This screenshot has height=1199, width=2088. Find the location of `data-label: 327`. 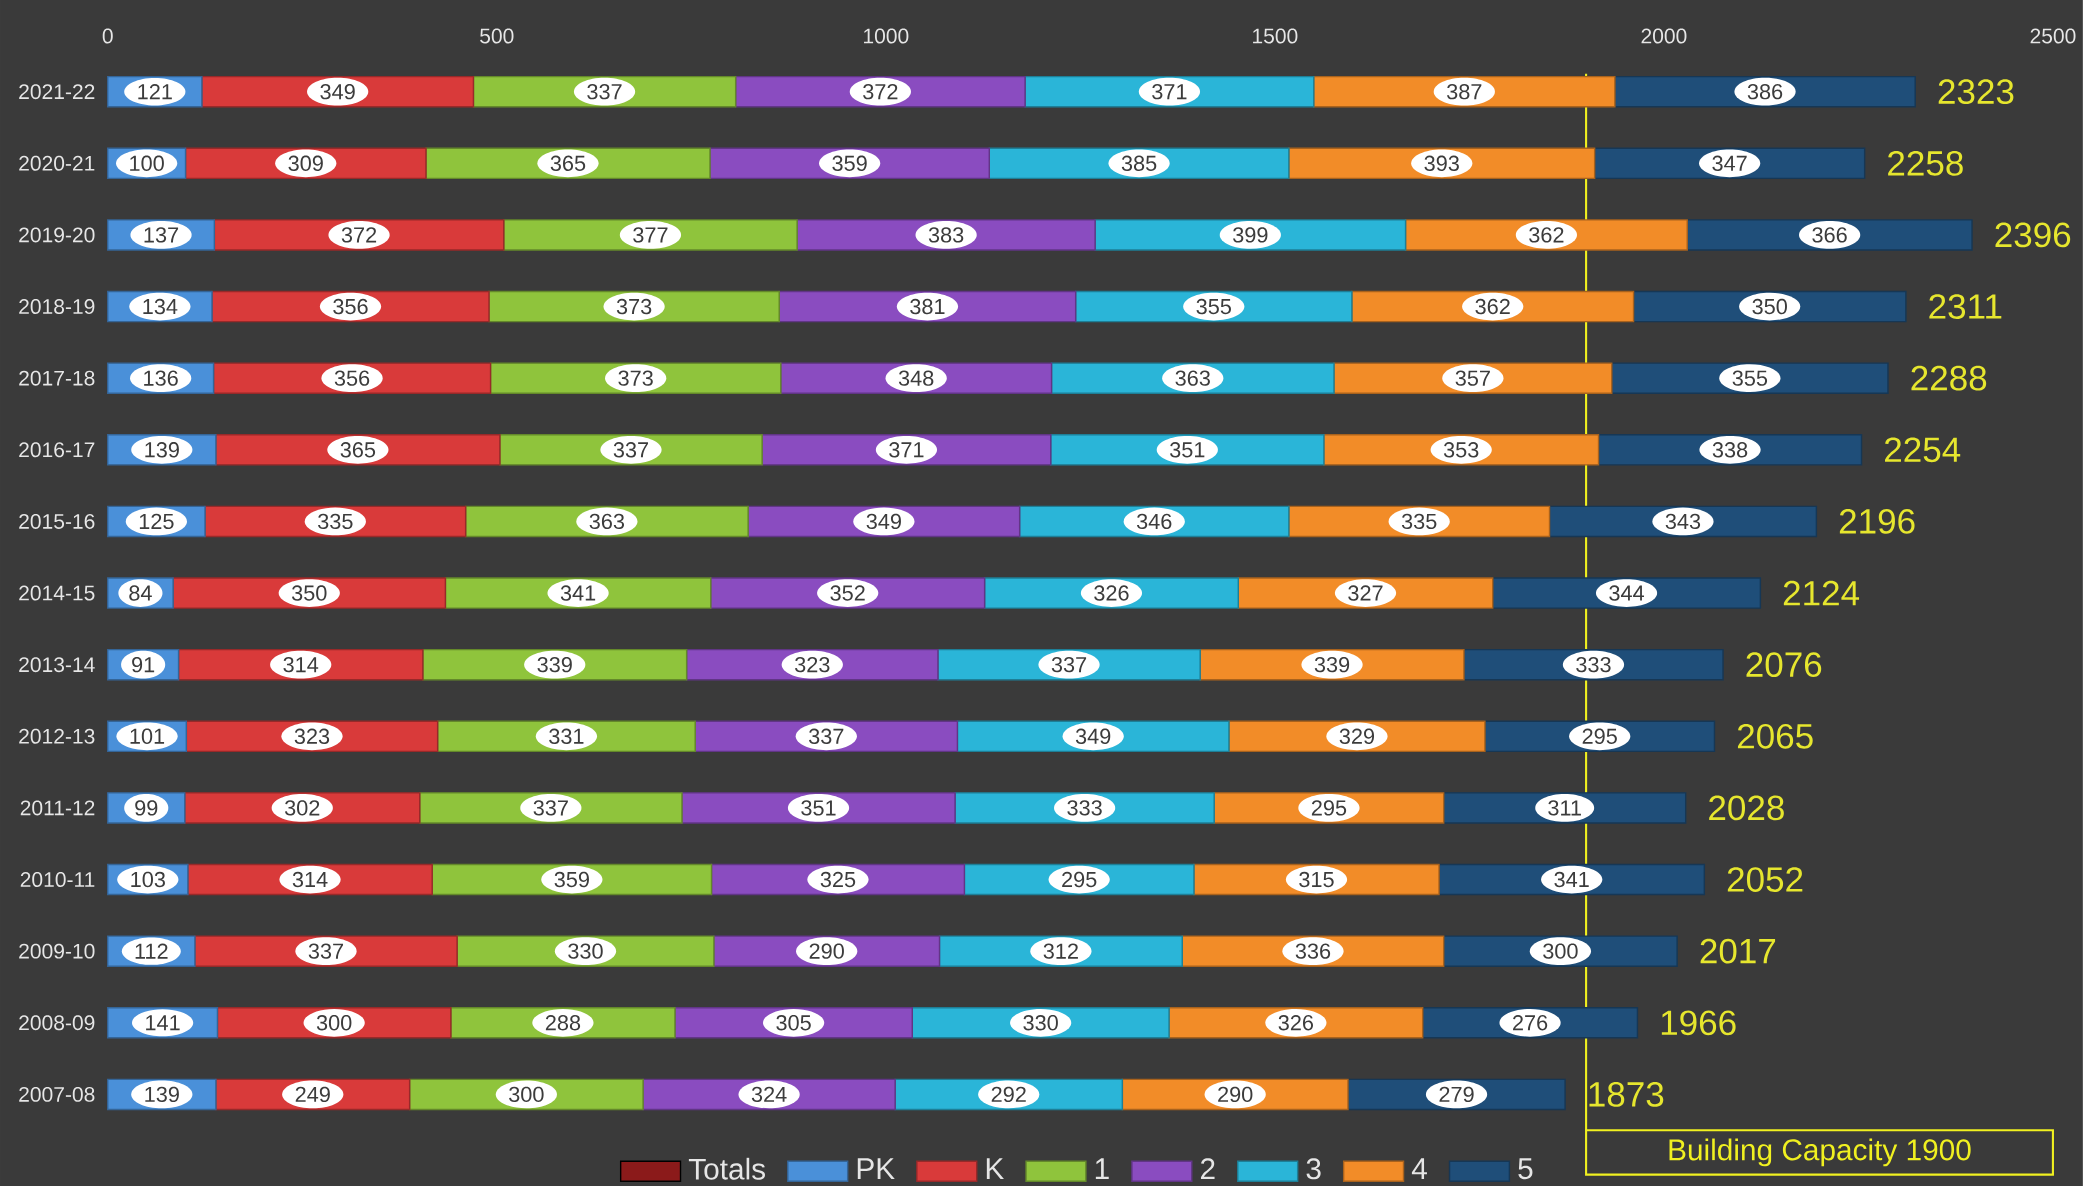

data-label: 327 is located at coordinates (1365, 593).